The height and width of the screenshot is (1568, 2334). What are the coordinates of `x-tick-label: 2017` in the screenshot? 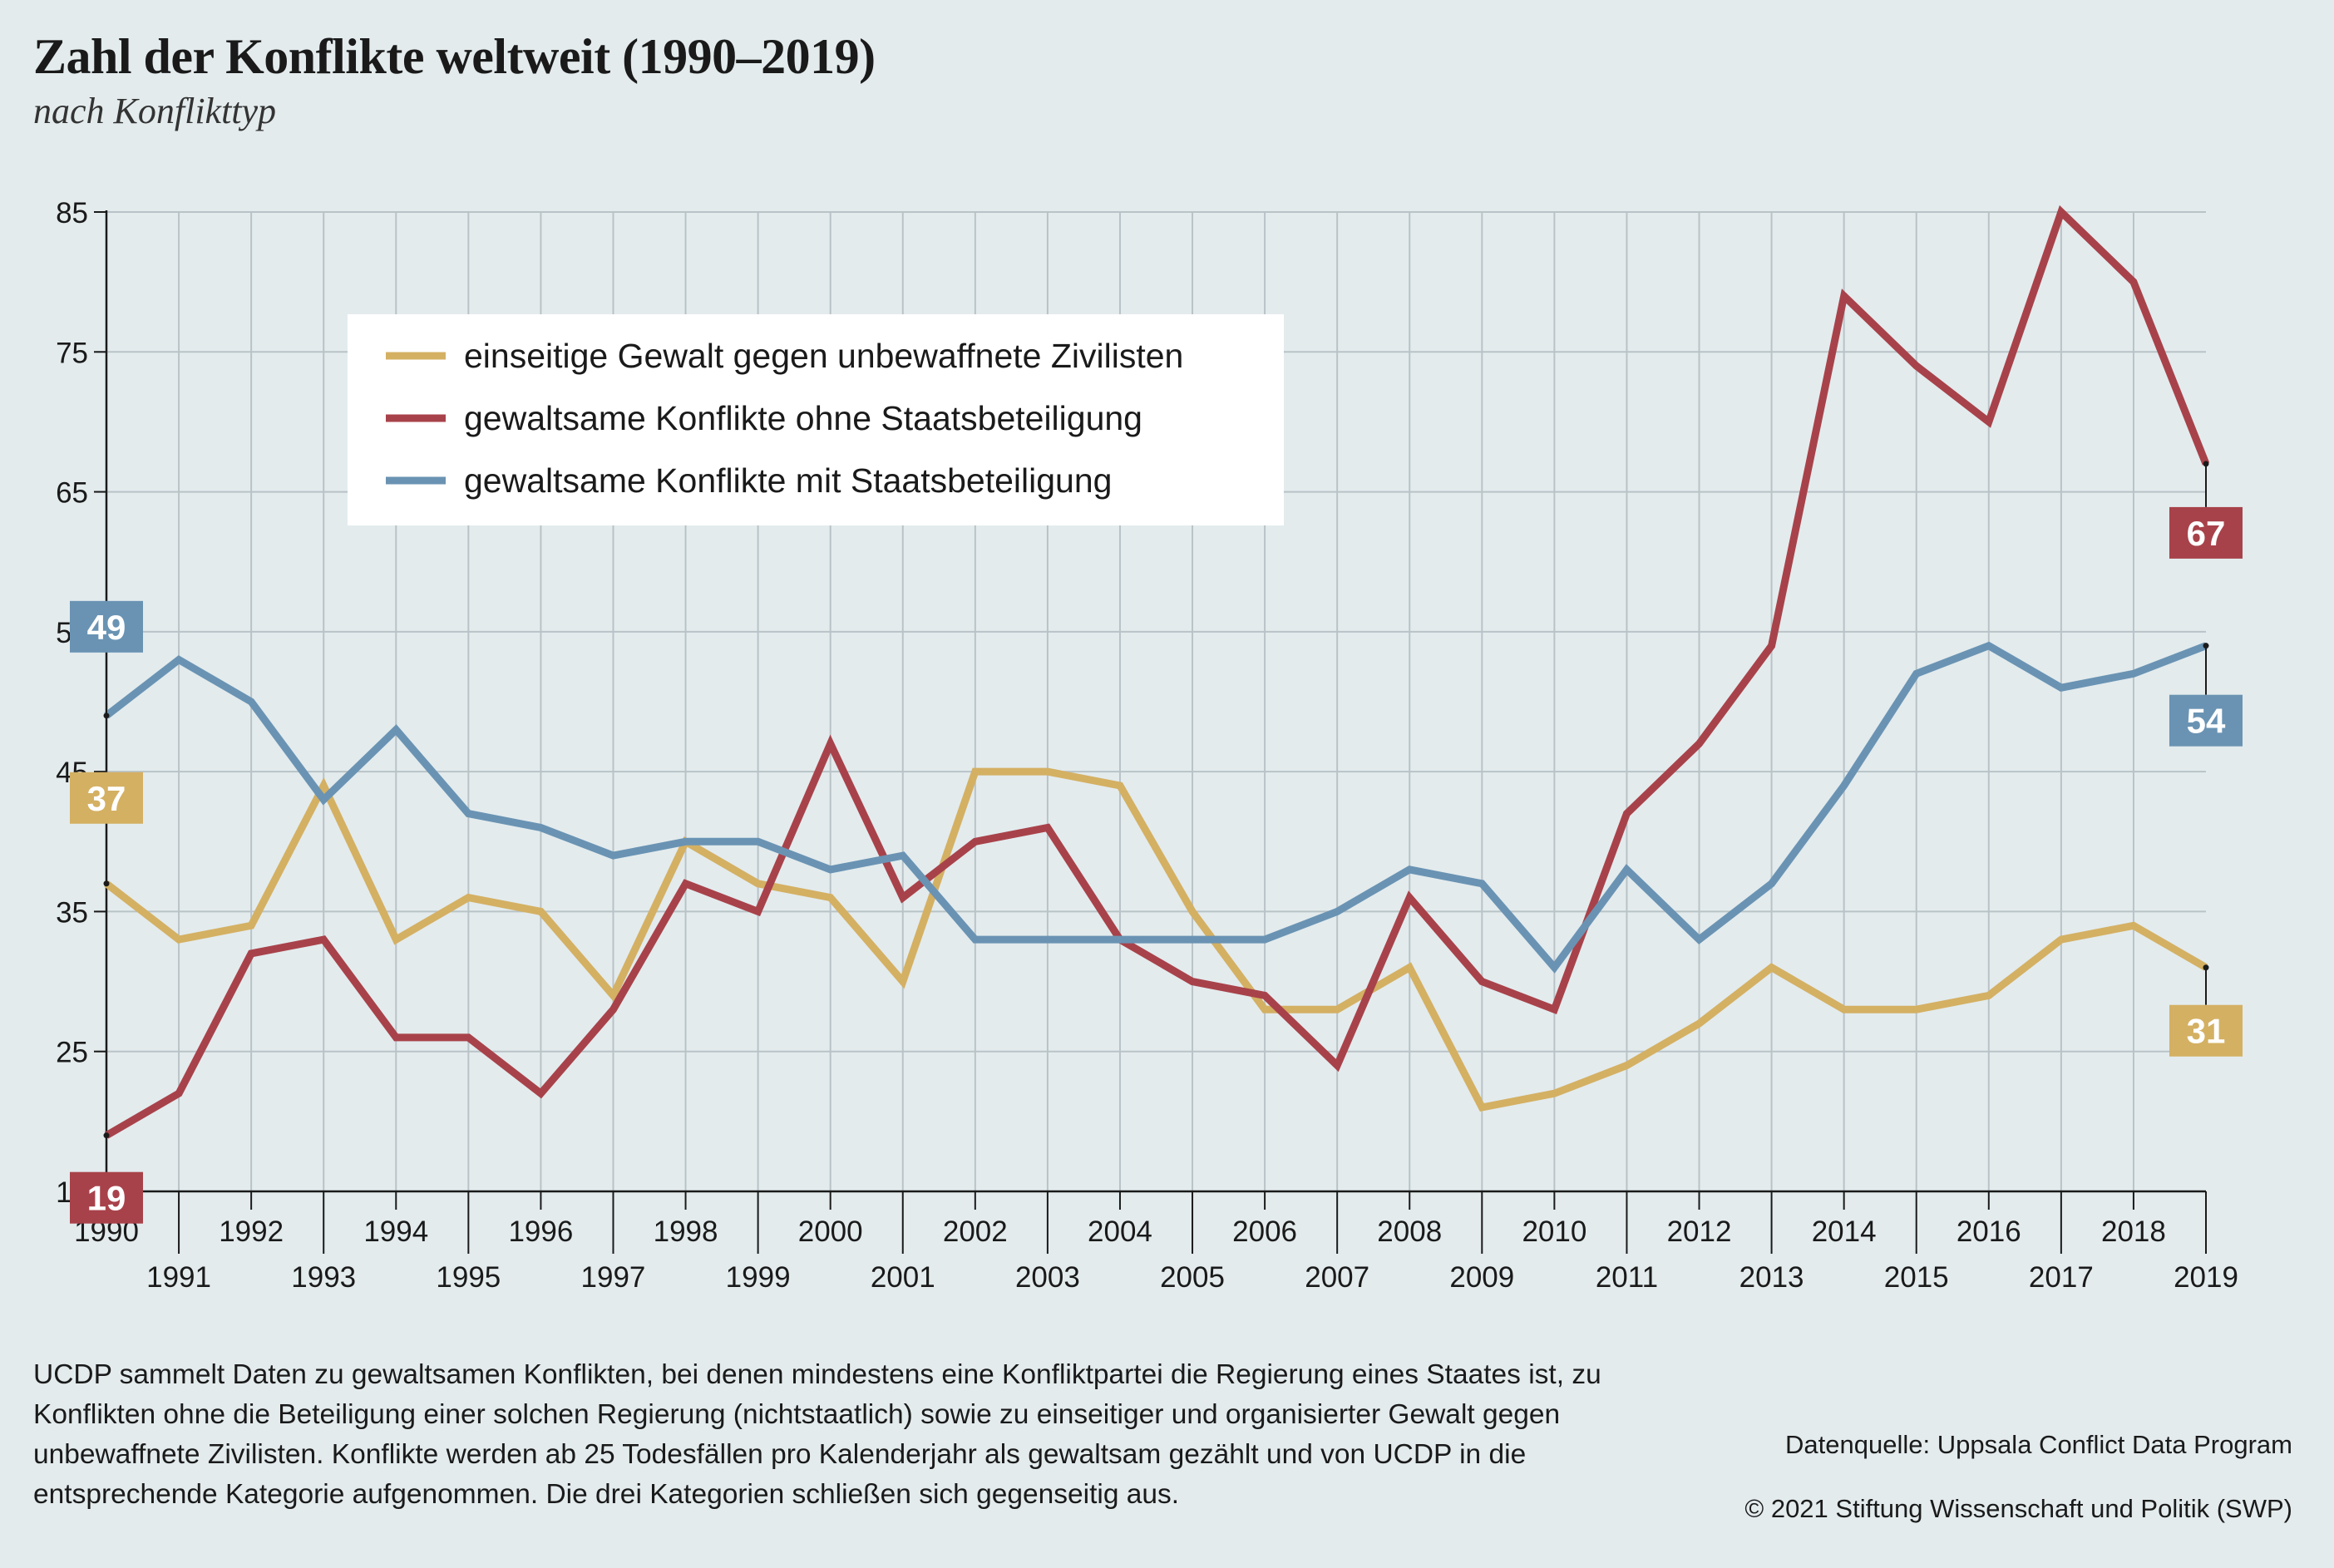 It's located at (2061, 1277).